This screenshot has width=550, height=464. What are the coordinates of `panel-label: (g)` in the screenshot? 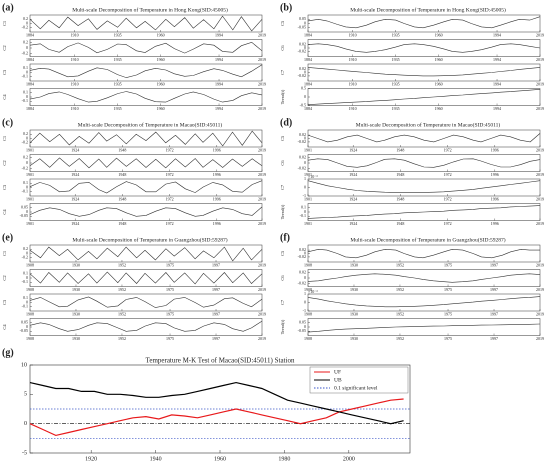 It's located at (8, 352).